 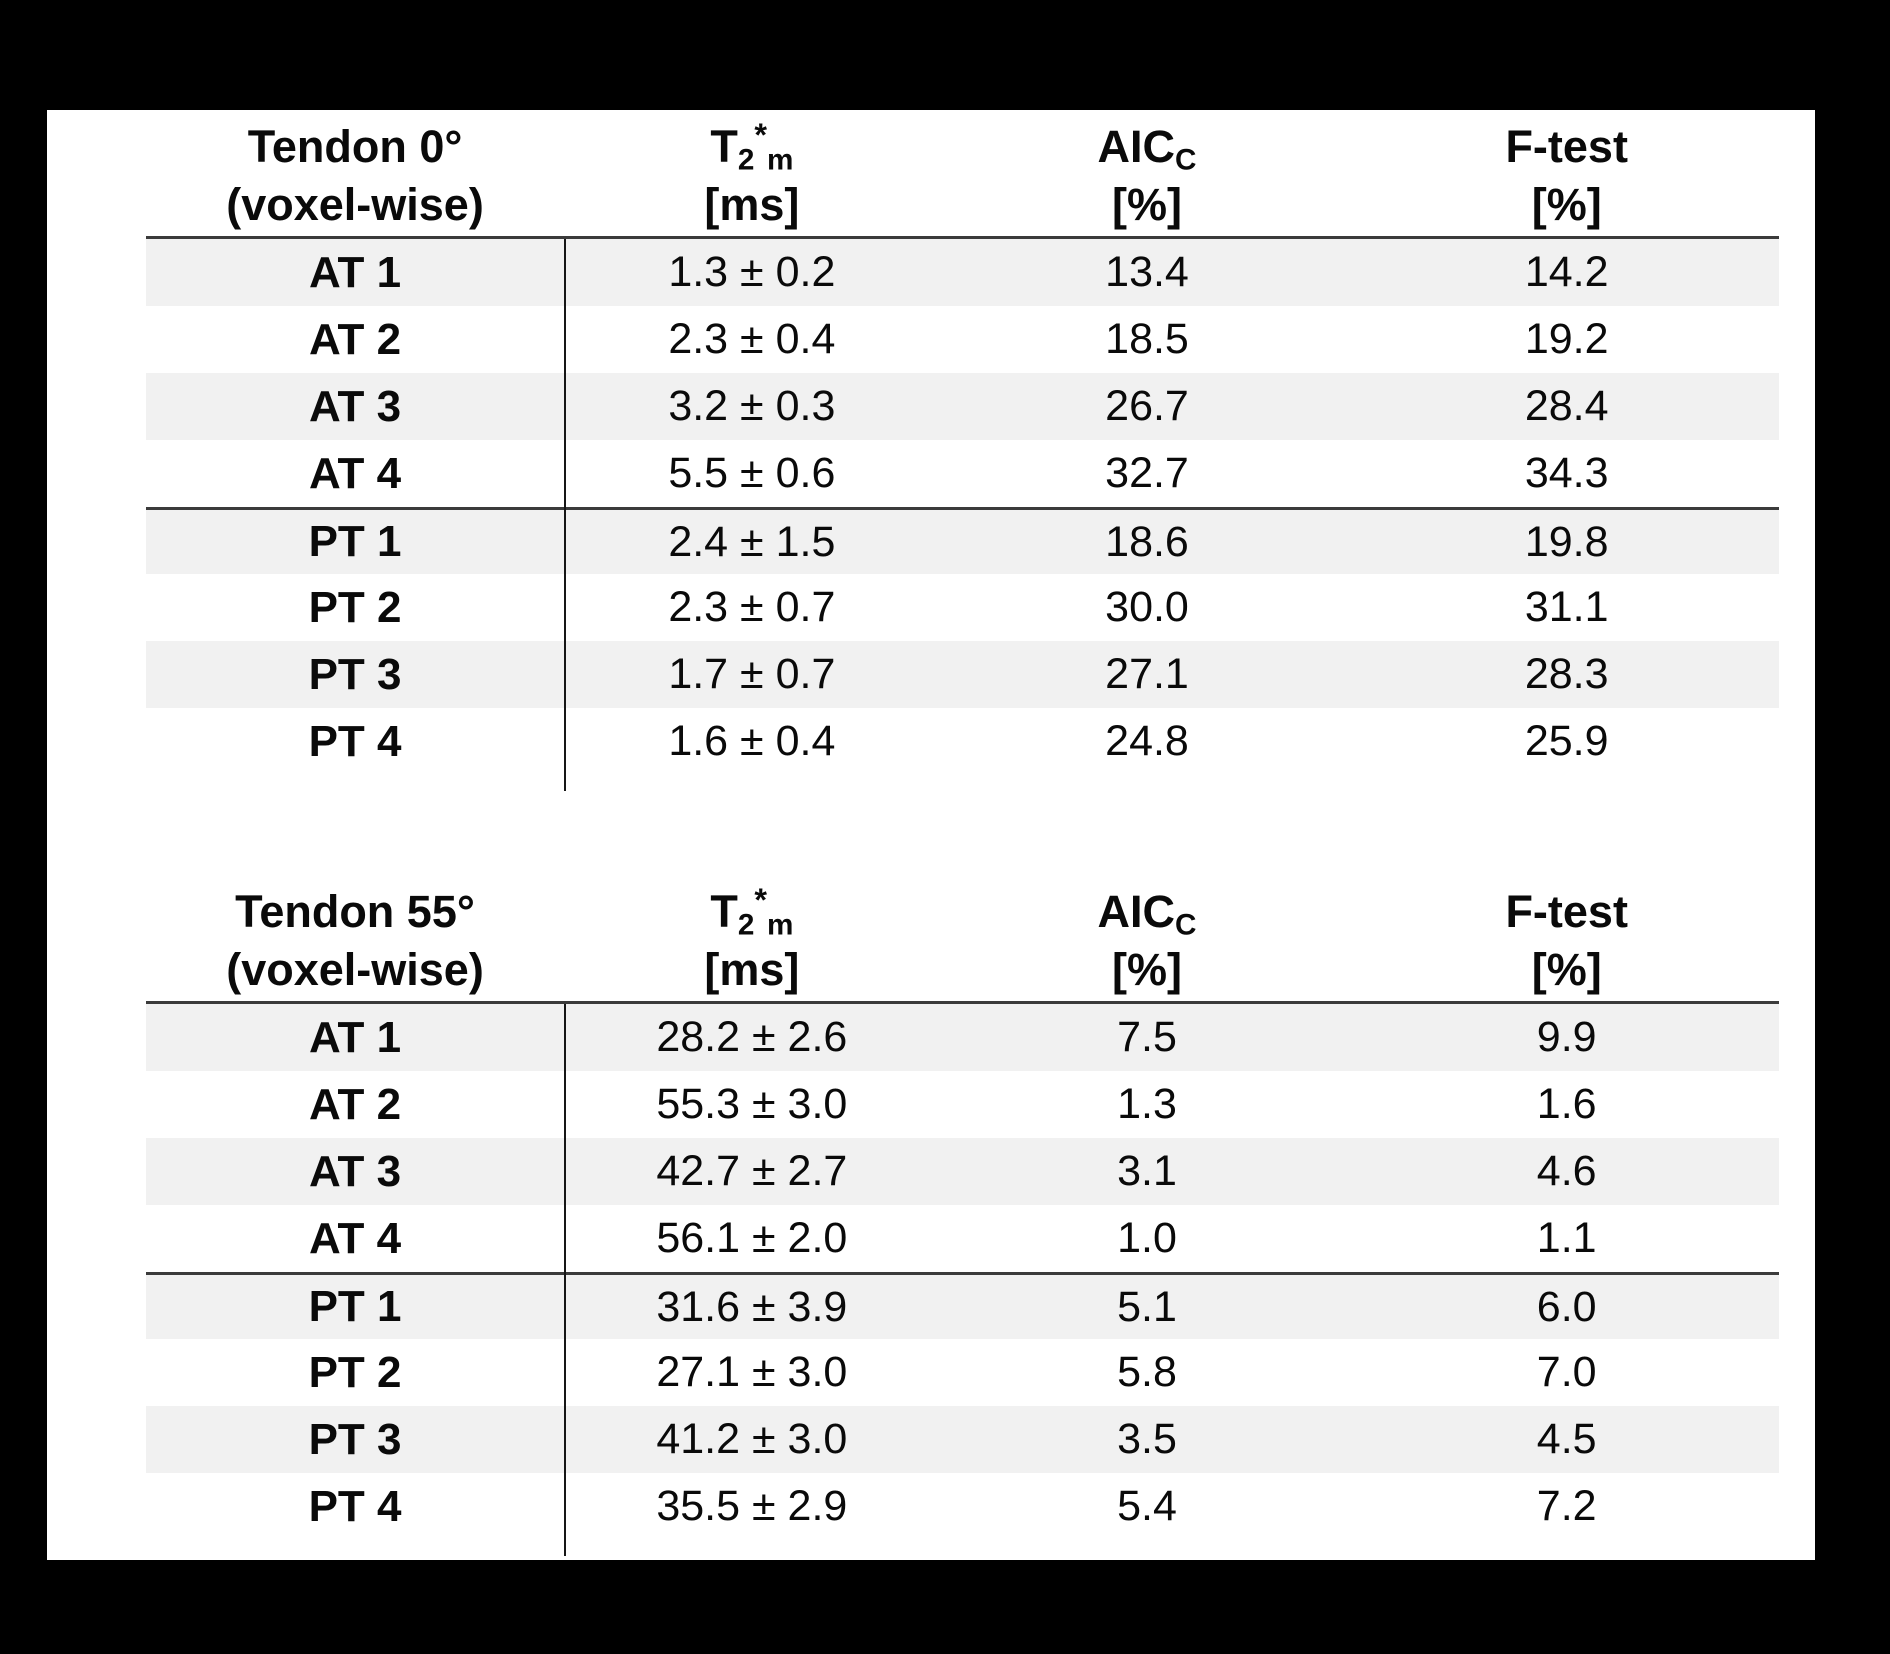 What do you see at coordinates (962, 674) in the screenshot?
I see `table-row: PT 3 1.7 ± 0.7 27.1 28.3` at bounding box center [962, 674].